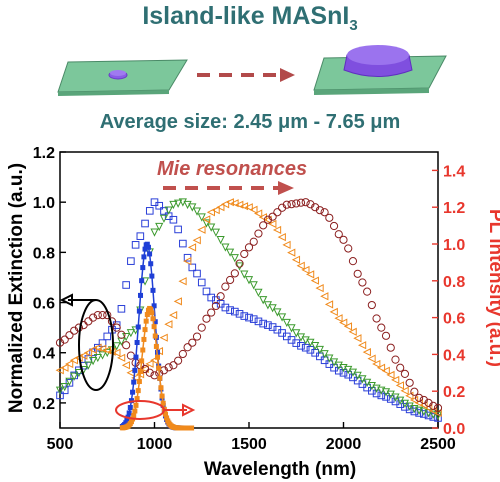 Image resolution: width=500 pixels, height=482 pixels. I want to click on x-tick-label: 1000, so click(155, 444).